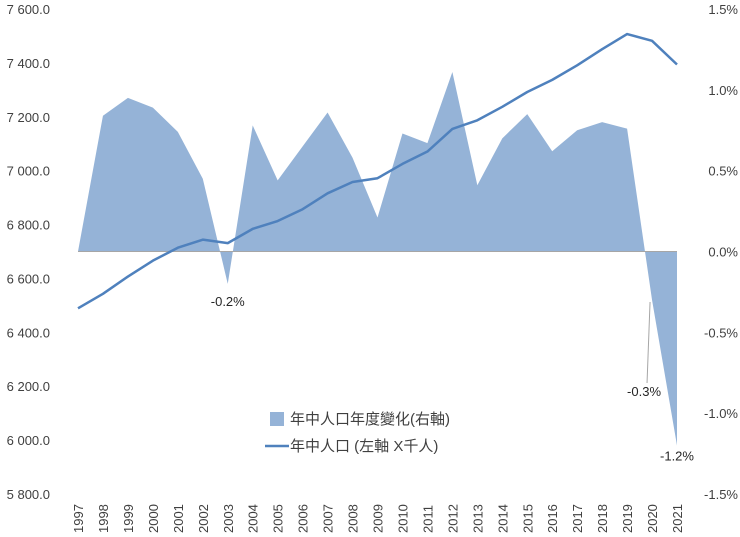  Describe the element at coordinates (723, 90) in the screenshot. I see `y-right-tick-label: 1.0%` at that location.